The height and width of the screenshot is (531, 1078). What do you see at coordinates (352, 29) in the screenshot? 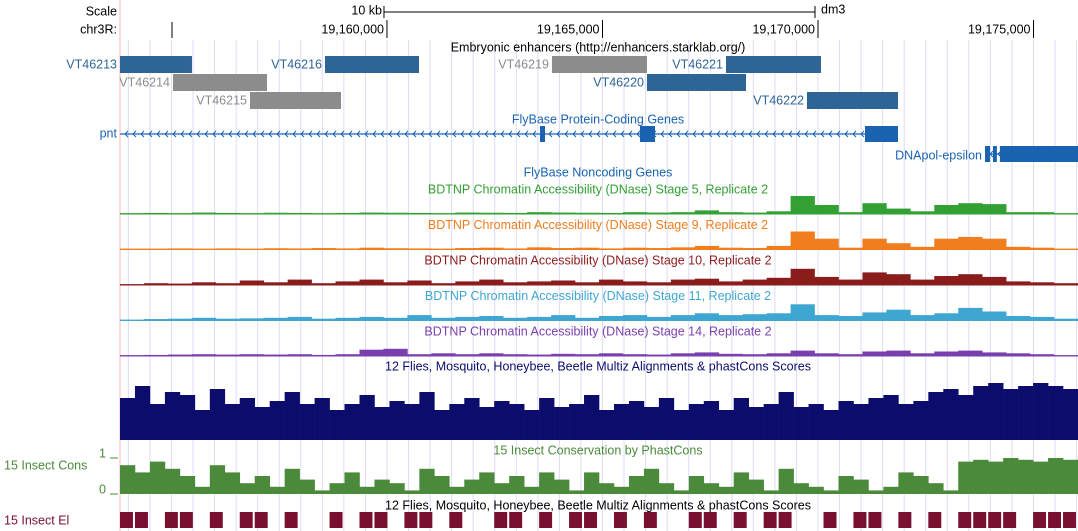
I see `x-tick-label: 19,160,000` at bounding box center [352, 29].